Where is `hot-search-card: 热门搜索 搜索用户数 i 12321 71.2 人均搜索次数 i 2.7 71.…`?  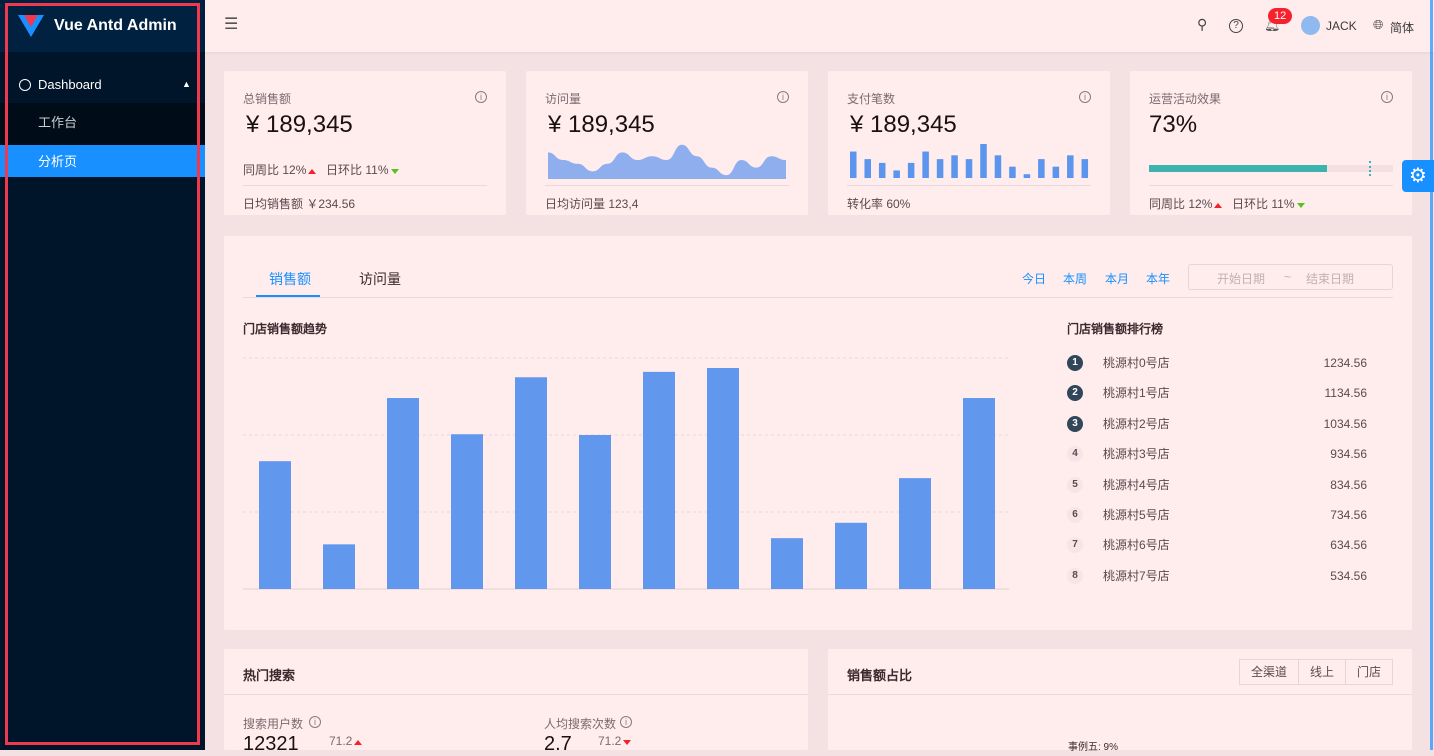
hot-search-card: 热门搜索 搜索用户数 i 12321 71.2 人均搜索次数 i 2.7 71.… is located at coordinates (516, 702).